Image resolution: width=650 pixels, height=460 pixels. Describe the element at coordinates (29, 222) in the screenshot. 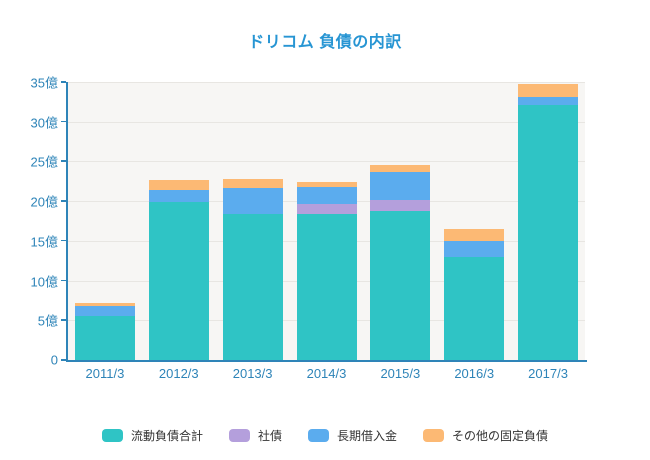

I see `y-axis-labels: 0 5億 10億 15億 20億 25億 30億 35億` at that location.